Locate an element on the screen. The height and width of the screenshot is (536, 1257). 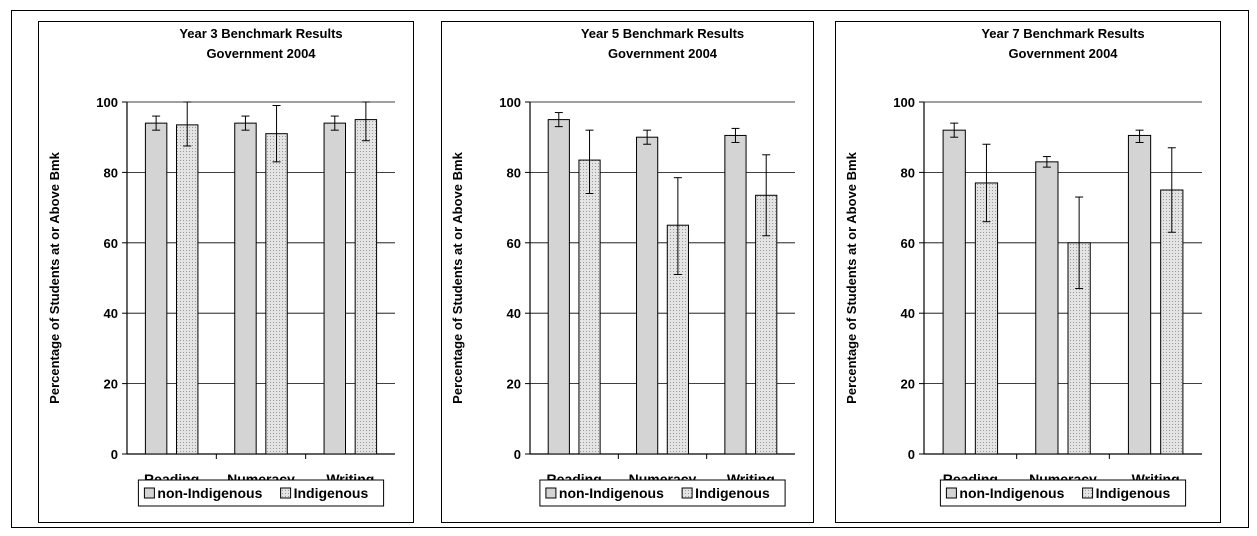
chart-title-line: Year 7 Benchmark Results is located at coordinates (1062, 33).